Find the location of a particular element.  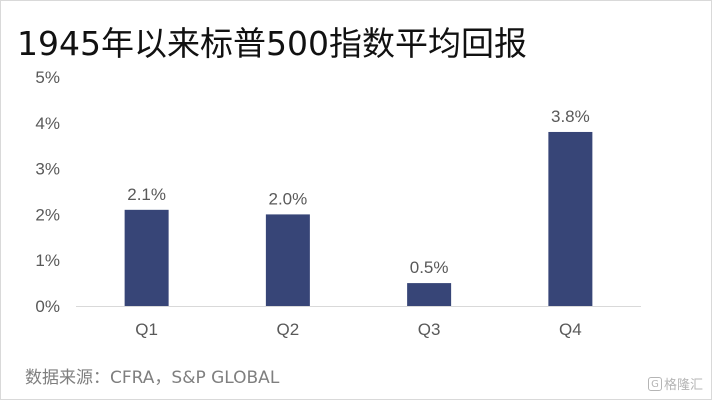

y-tick-label: 3% is located at coordinates (47, 169).